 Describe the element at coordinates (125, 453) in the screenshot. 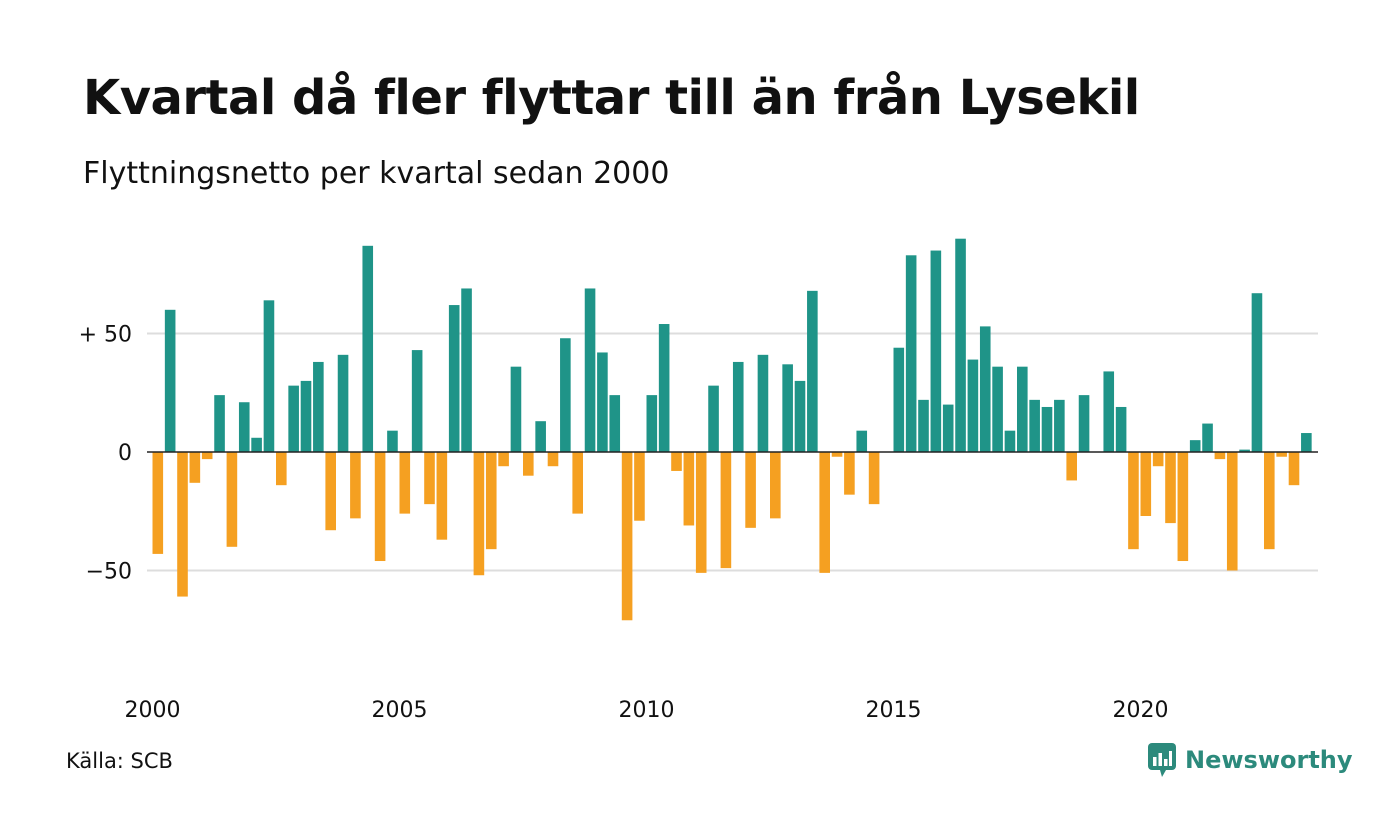

I see `y-tick-label: 0` at that location.